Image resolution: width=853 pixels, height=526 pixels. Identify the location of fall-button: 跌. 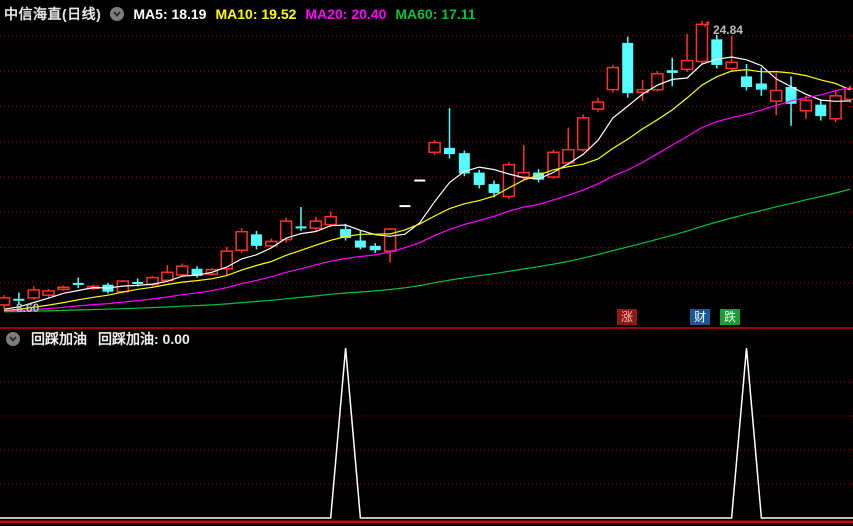
(730, 317).